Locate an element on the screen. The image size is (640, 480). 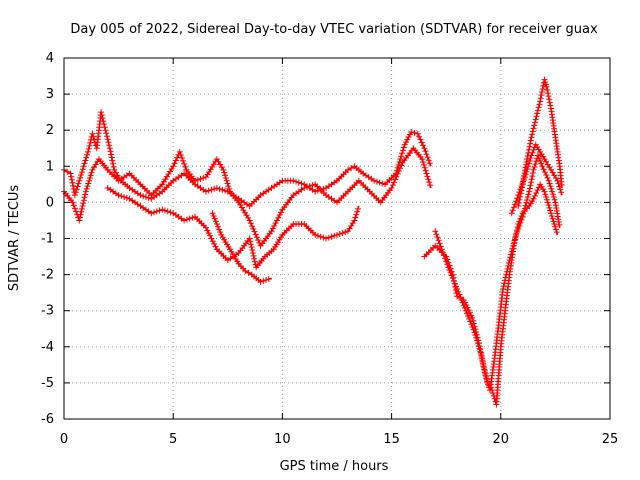
y-tick-label: -5 is located at coordinates (47, 383).